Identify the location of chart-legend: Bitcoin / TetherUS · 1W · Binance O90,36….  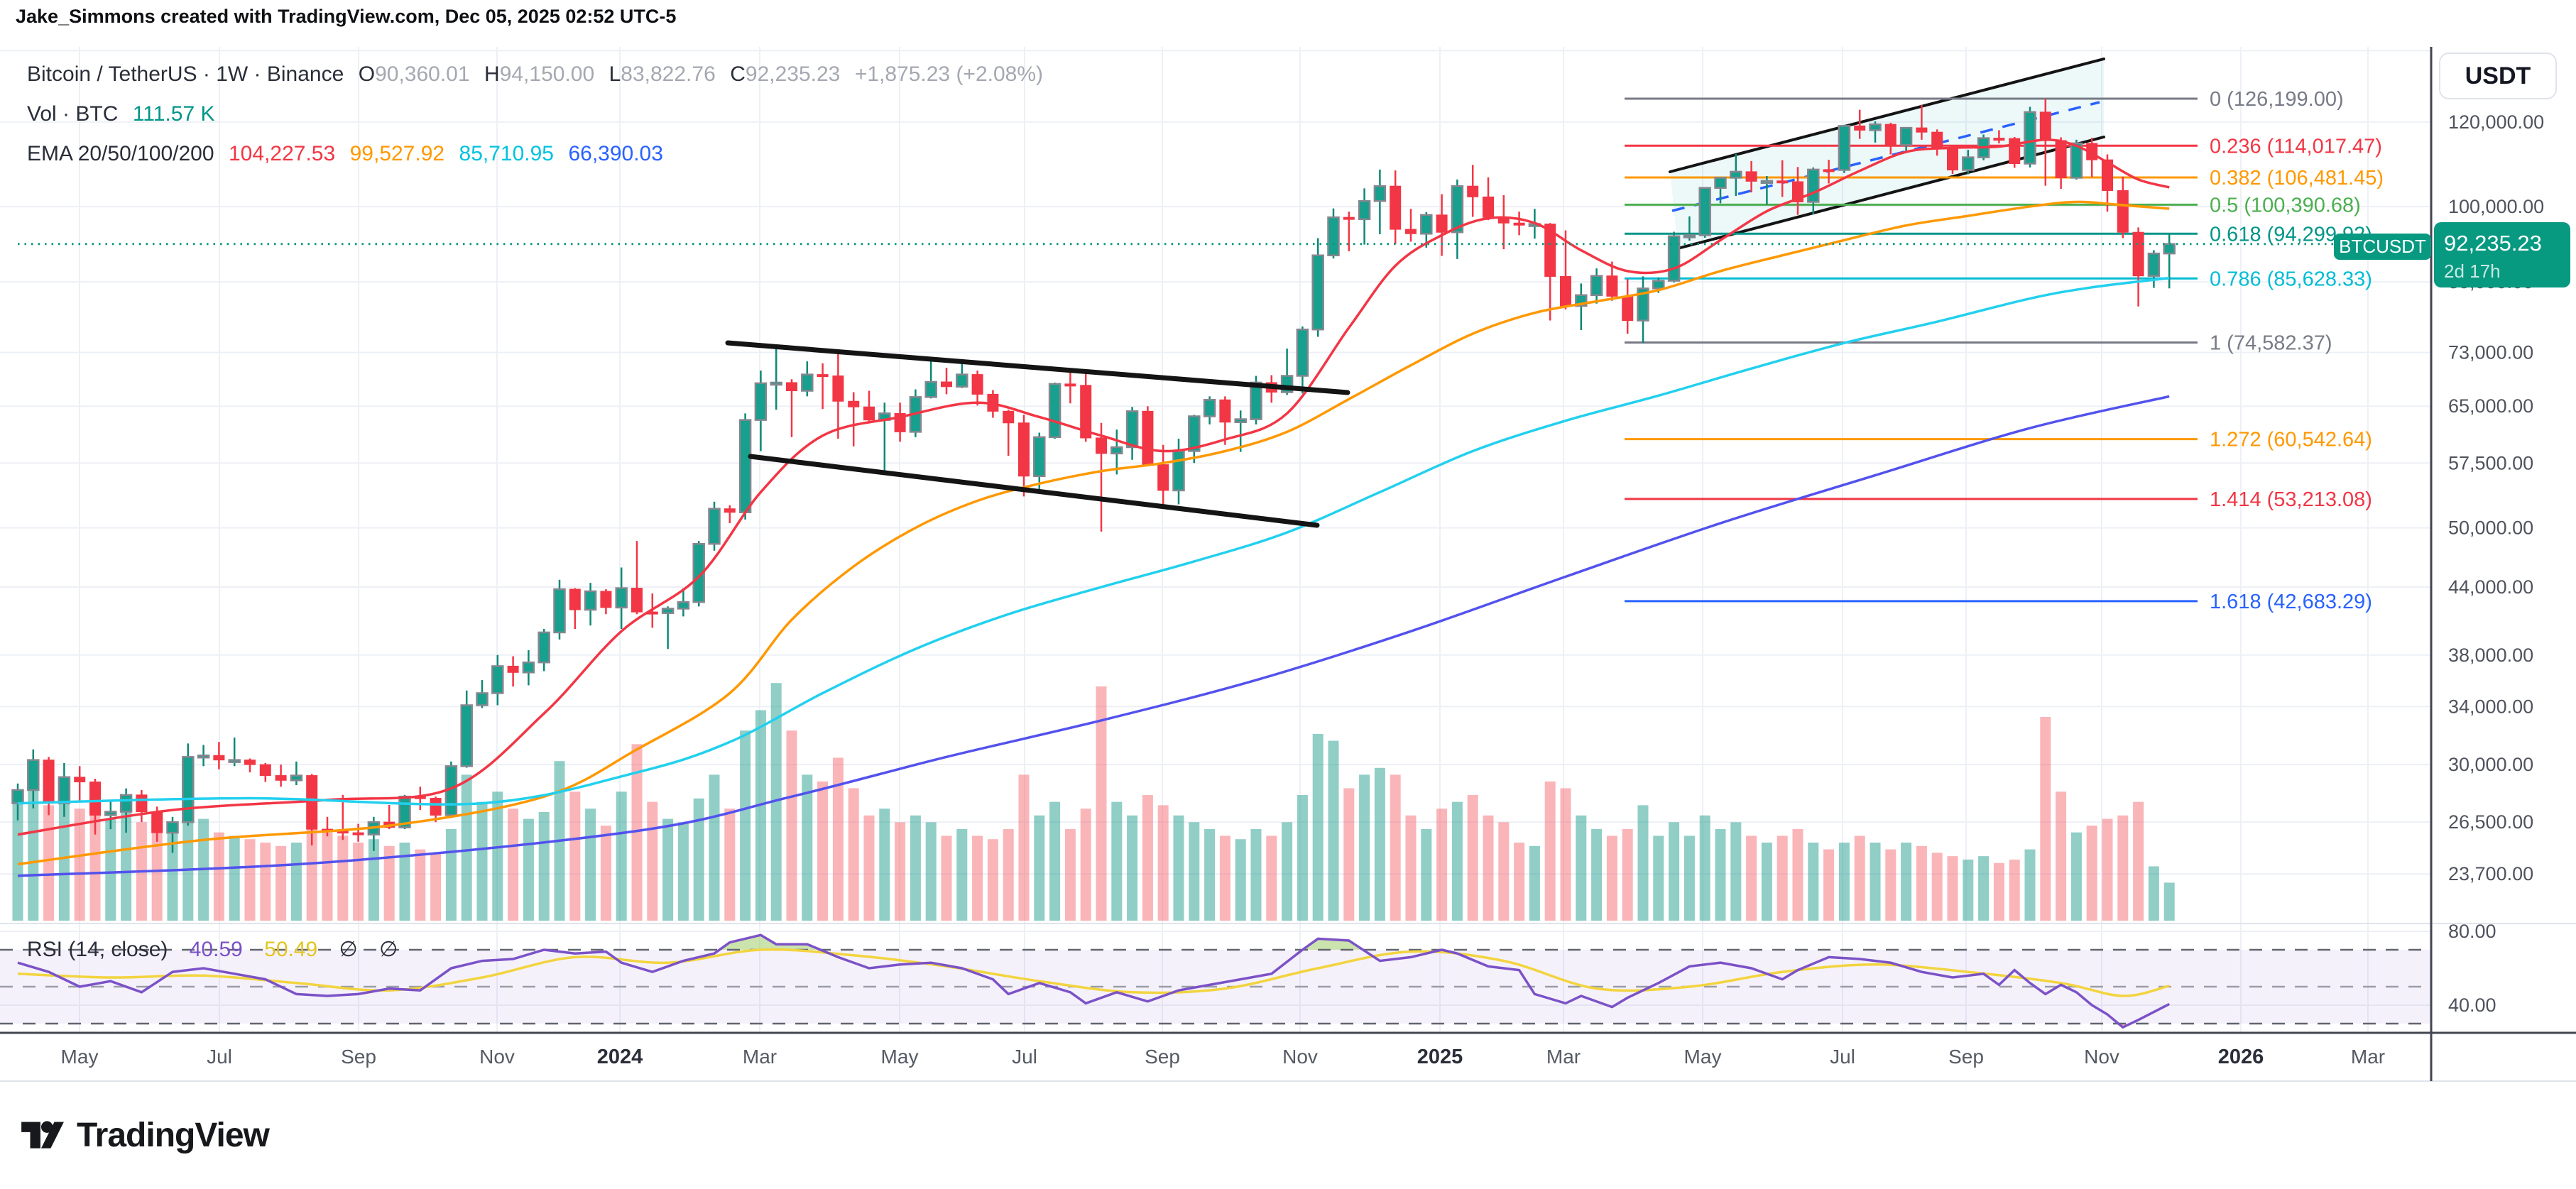
(535, 124).